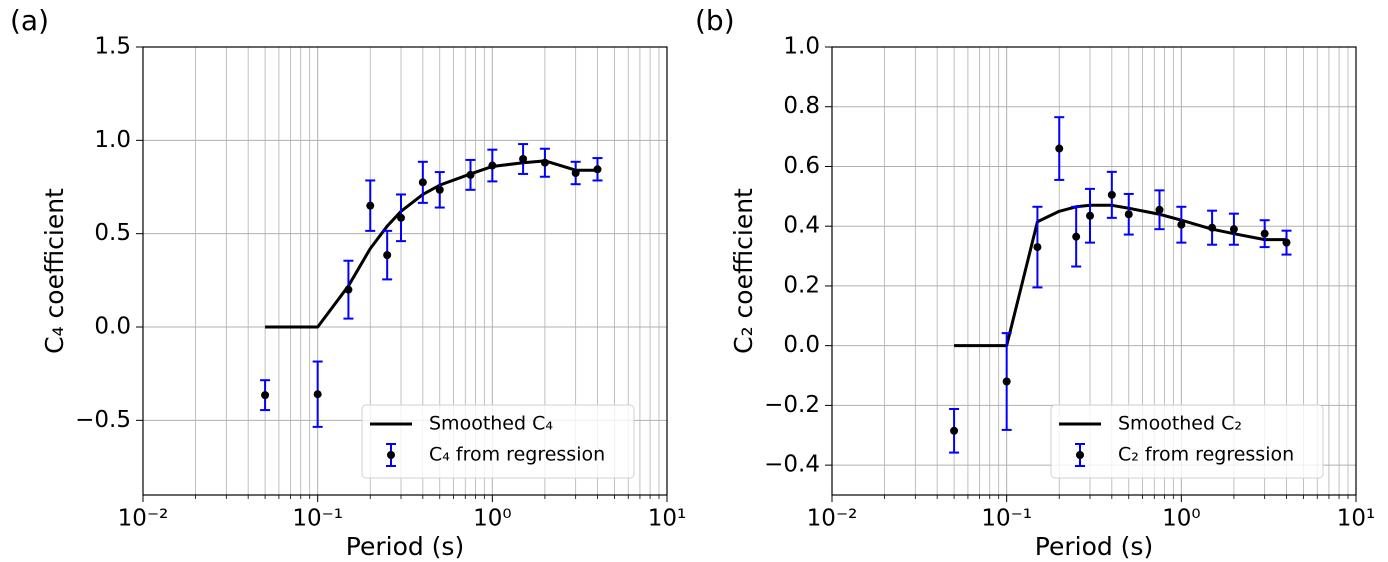 The width and height of the screenshot is (1388, 562). Describe the element at coordinates (792, 405) in the screenshot. I see `y-tick-label: −0.2` at that location.